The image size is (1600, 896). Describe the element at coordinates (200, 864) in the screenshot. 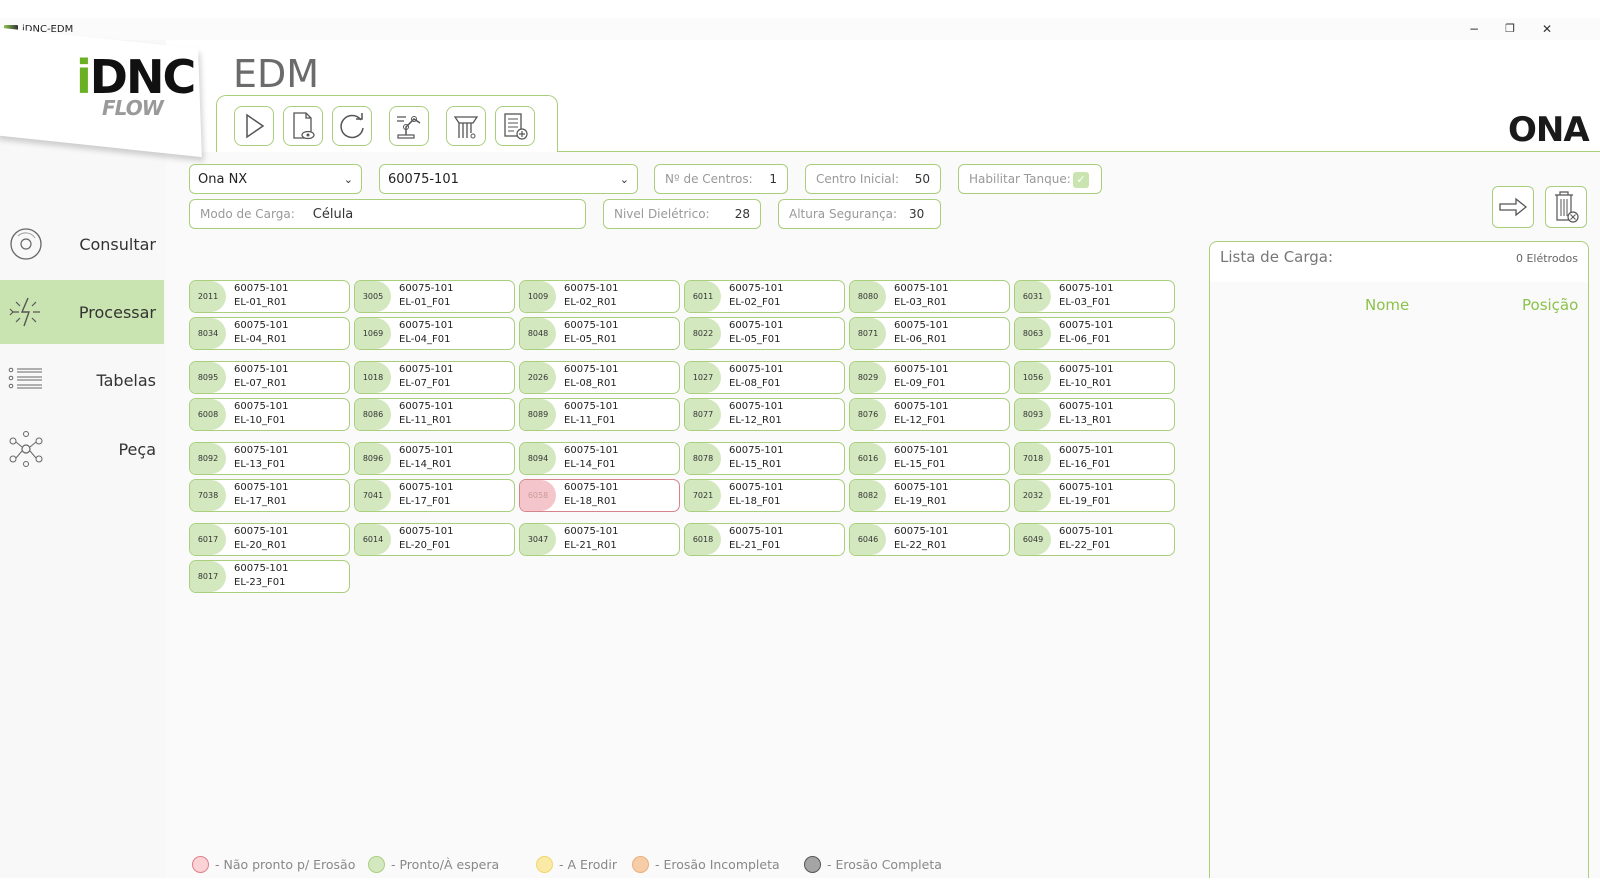

I see `red-dot-icon` at that location.